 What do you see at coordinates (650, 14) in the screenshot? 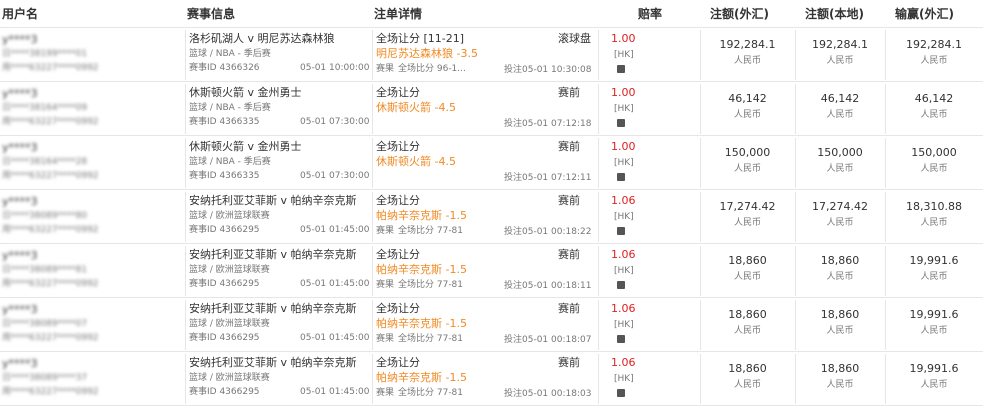
I see `column-header: 赔率` at bounding box center [650, 14].